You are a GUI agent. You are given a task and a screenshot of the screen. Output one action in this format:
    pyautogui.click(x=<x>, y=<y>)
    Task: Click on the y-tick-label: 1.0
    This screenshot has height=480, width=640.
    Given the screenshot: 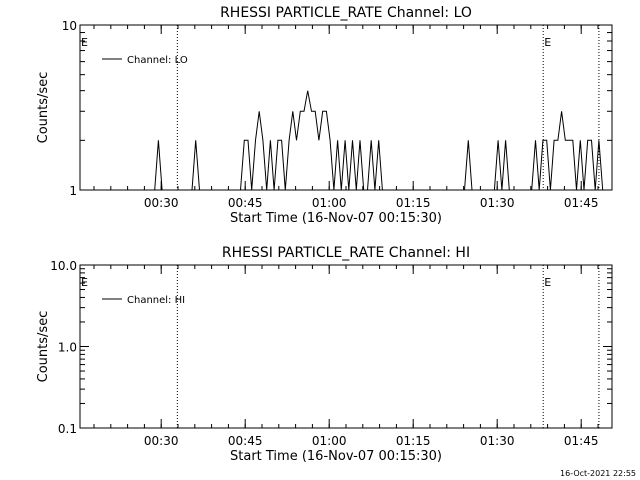 What is the action you would take?
    pyautogui.click(x=67, y=348)
    